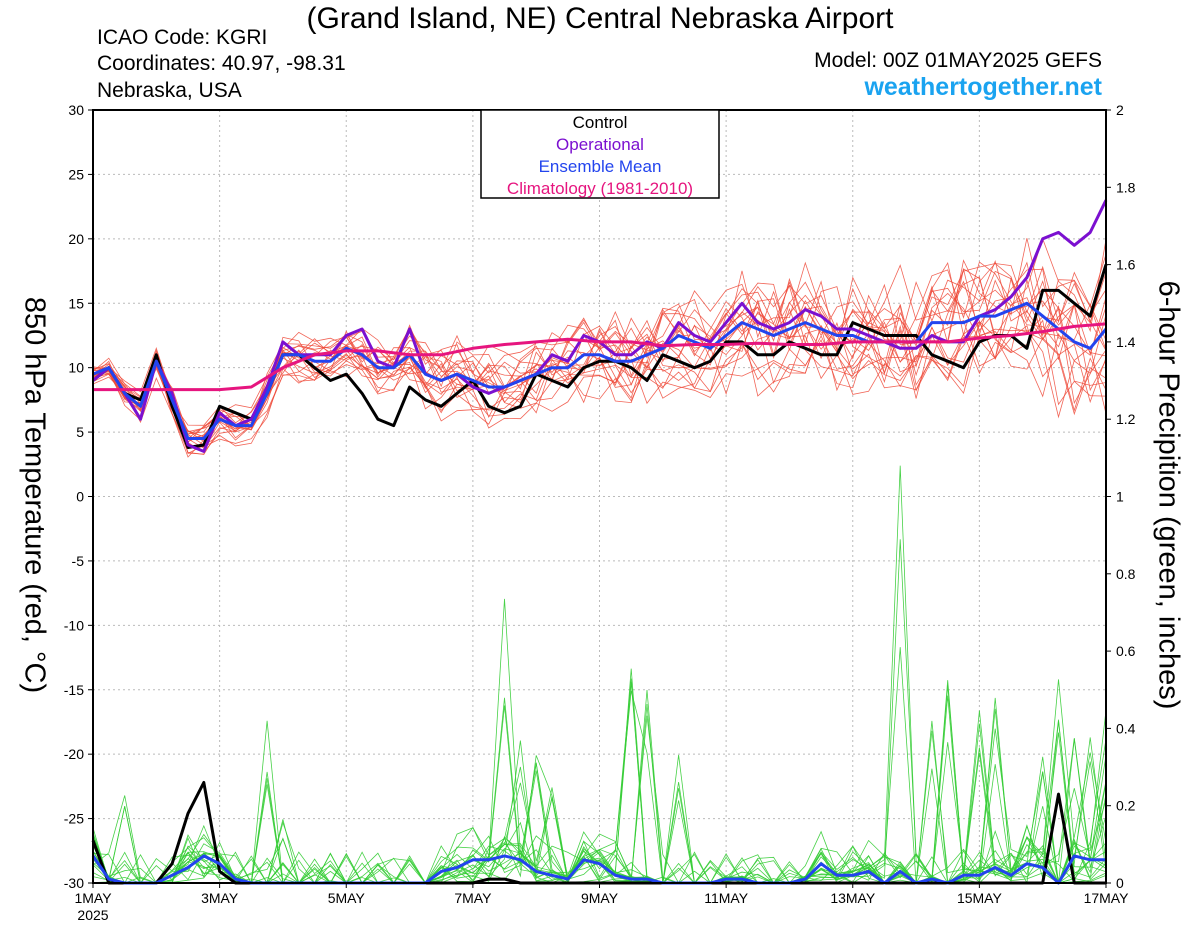  I want to click on site-link: weathertogether.net, so click(983, 87).